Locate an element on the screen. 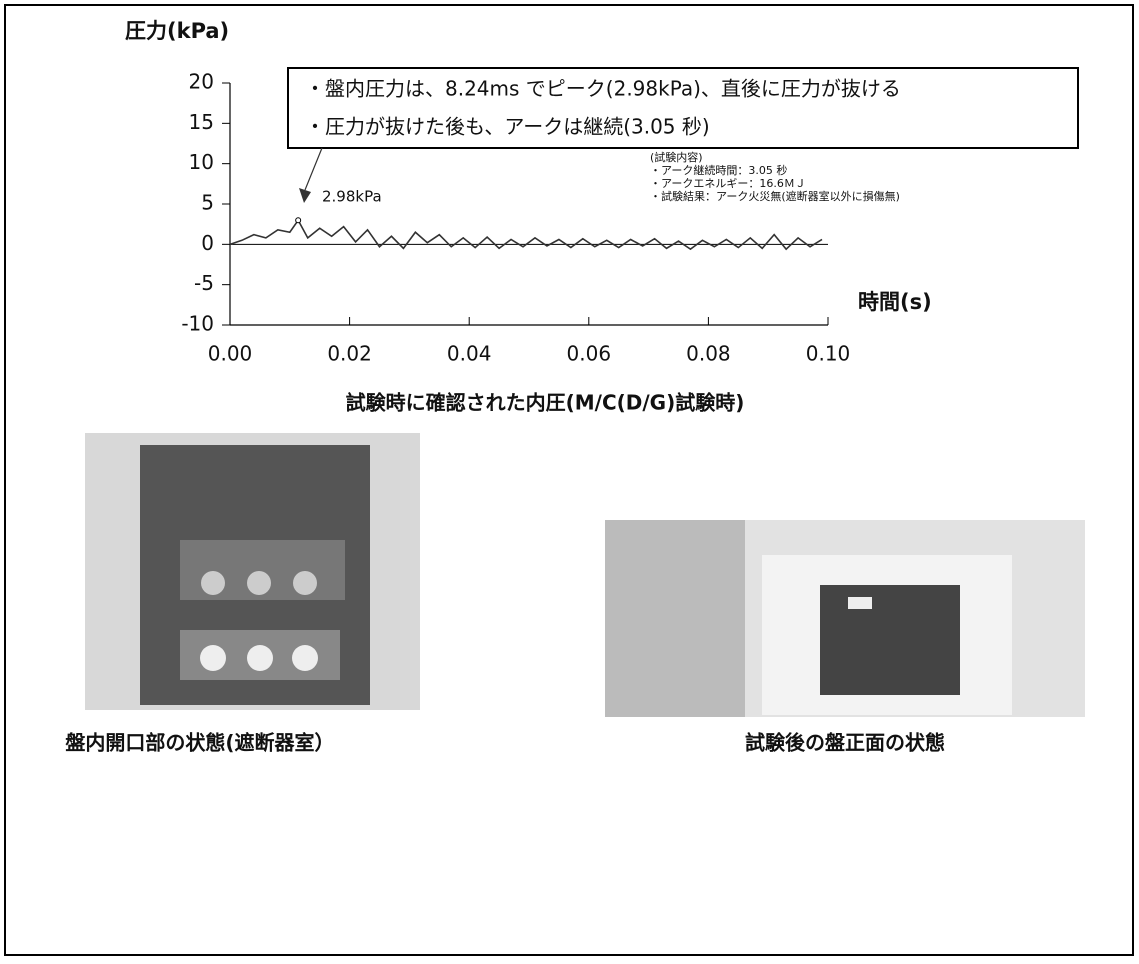  test-note: ・アーク継続時間：3.05 秒 is located at coordinates (718, 170).